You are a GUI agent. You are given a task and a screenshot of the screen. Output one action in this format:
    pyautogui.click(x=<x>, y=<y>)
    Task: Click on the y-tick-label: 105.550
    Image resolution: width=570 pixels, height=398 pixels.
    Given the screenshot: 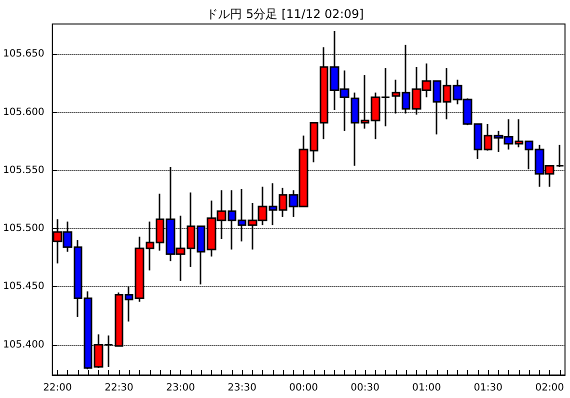 What is the action you would take?
    pyautogui.click(x=23, y=170)
    